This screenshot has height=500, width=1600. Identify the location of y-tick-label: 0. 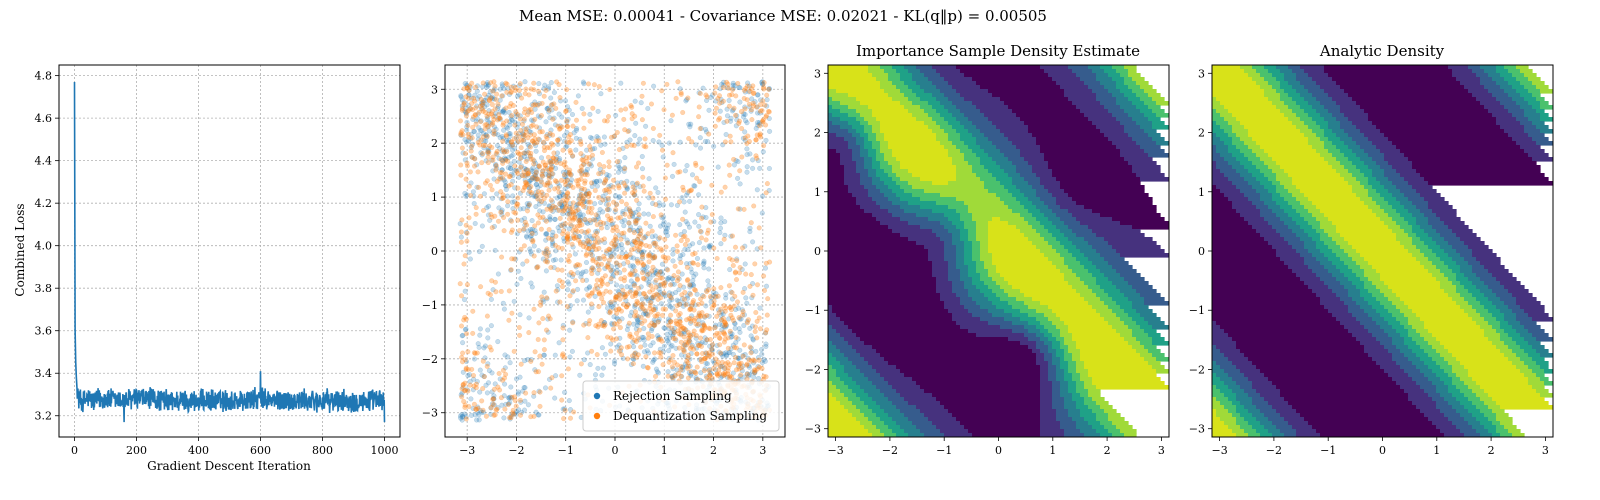
(434, 251).